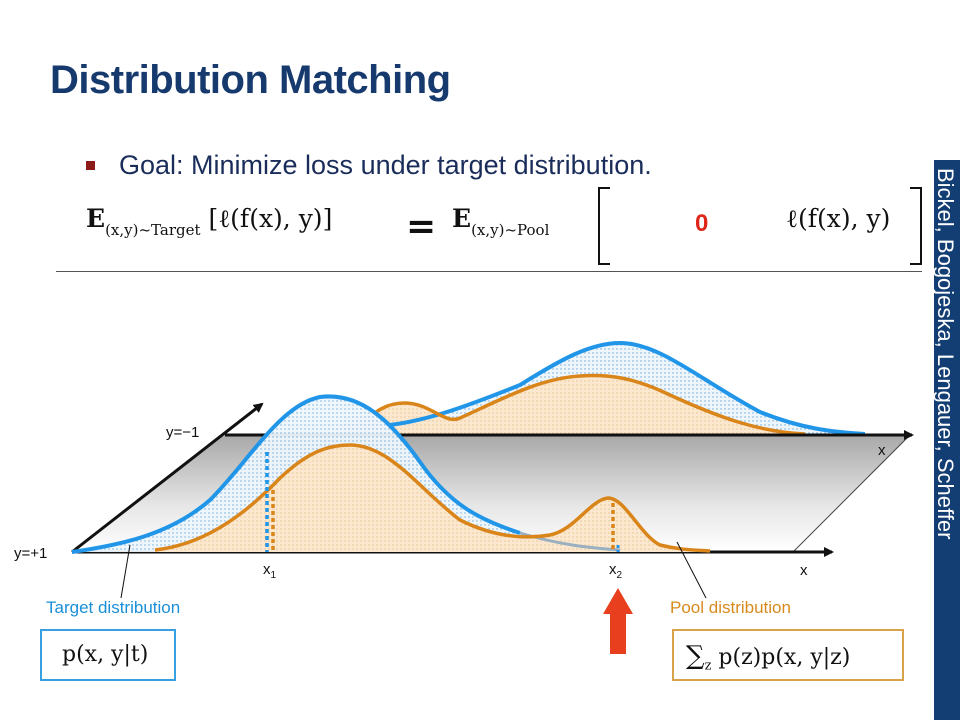 Image resolution: width=960 pixels, height=720 pixels. What do you see at coordinates (421, 226) in the screenshot?
I see `equals-sign: =` at bounding box center [421, 226].